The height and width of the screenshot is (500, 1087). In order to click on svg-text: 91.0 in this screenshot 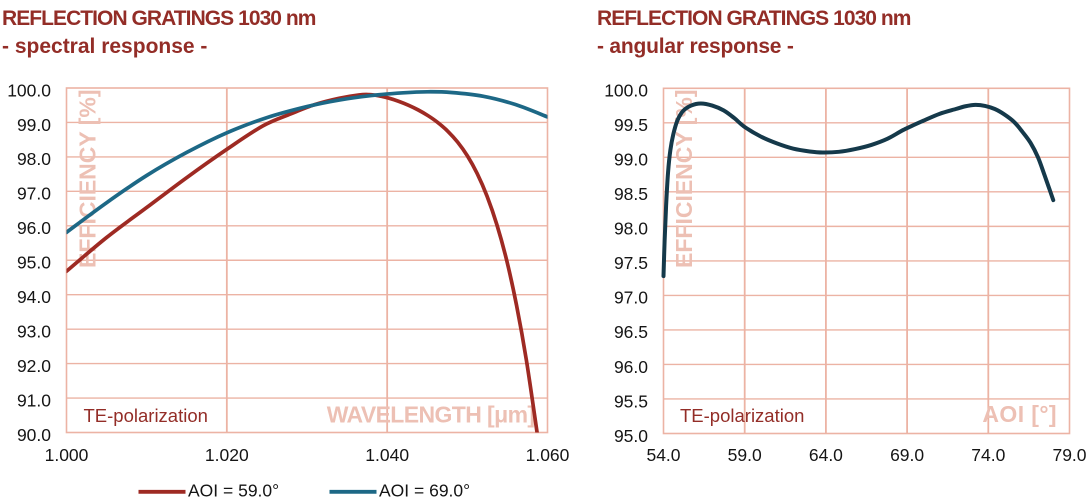, I will do `click(34, 400)`.